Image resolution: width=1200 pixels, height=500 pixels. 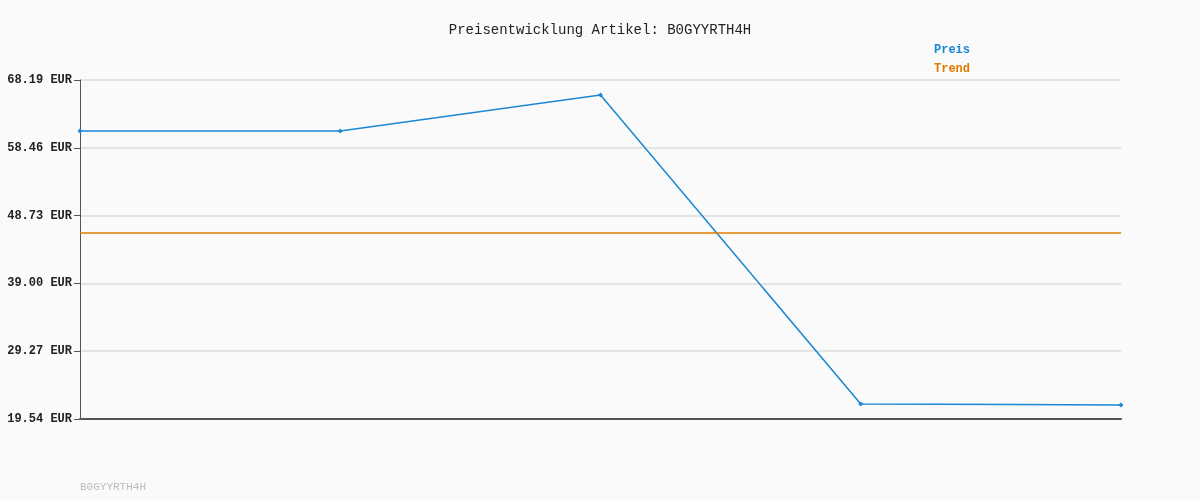 What do you see at coordinates (952, 69) in the screenshot?
I see `text: Trend` at bounding box center [952, 69].